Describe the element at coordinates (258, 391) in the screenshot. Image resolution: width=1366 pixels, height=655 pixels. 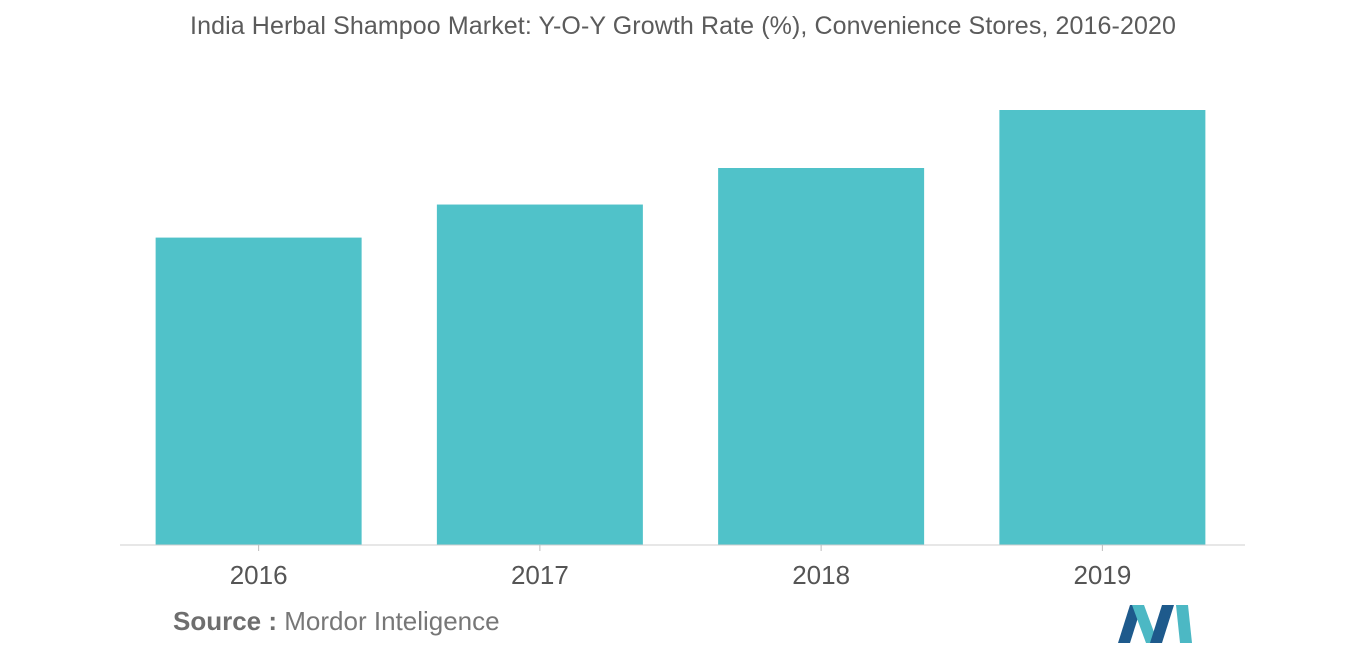
I see `bar-2016` at that location.